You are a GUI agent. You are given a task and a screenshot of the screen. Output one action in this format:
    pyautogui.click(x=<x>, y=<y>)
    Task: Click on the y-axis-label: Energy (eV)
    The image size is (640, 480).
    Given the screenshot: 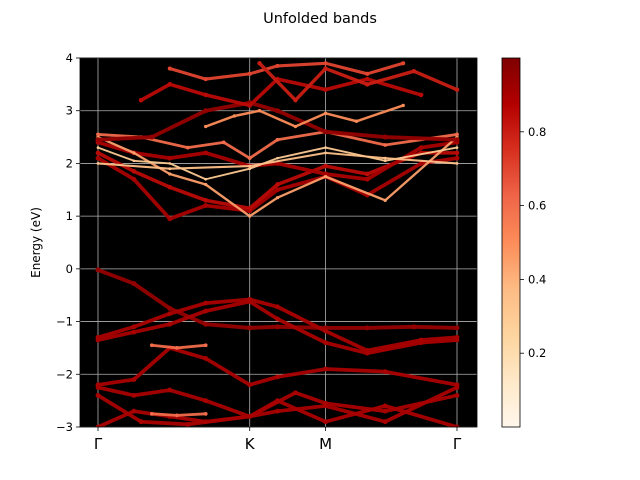 What is the action you would take?
    pyautogui.click(x=36, y=242)
    